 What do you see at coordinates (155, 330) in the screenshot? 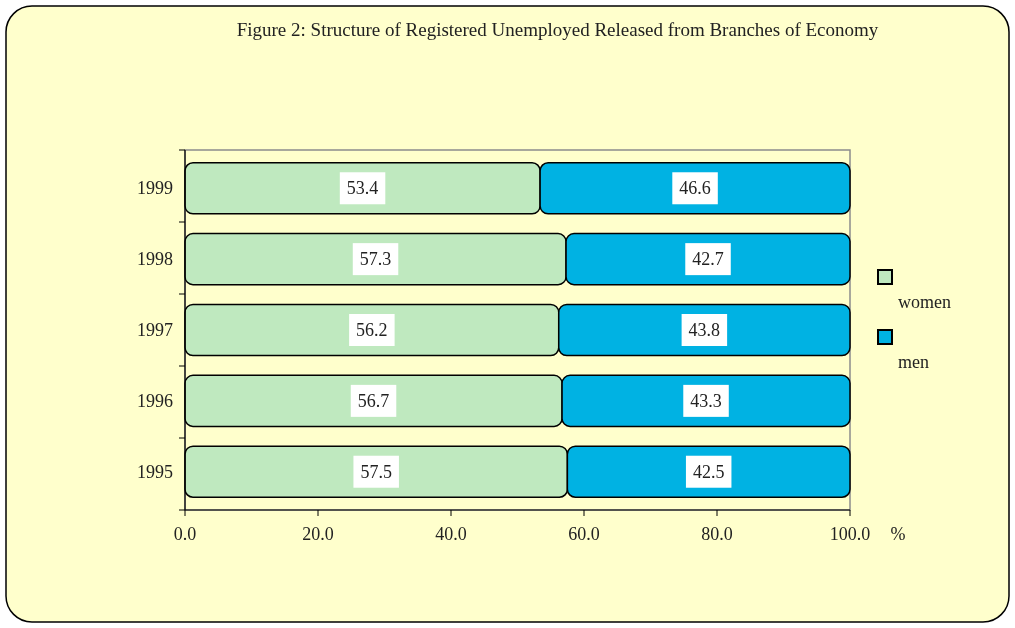
I see `y-tick-label: 1997` at bounding box center [155, 330].